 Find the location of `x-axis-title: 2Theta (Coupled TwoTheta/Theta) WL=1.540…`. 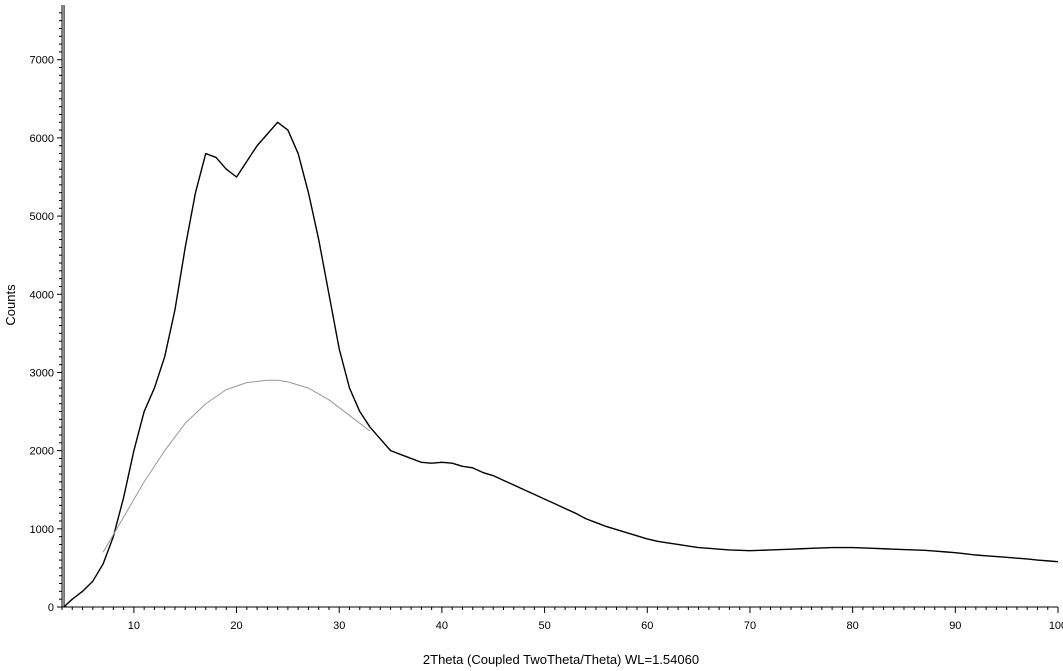

x-axis-title: 2Theta (Coupled TwoTheta/Theta) WL=1.540… is located at coordinates (561, 659).